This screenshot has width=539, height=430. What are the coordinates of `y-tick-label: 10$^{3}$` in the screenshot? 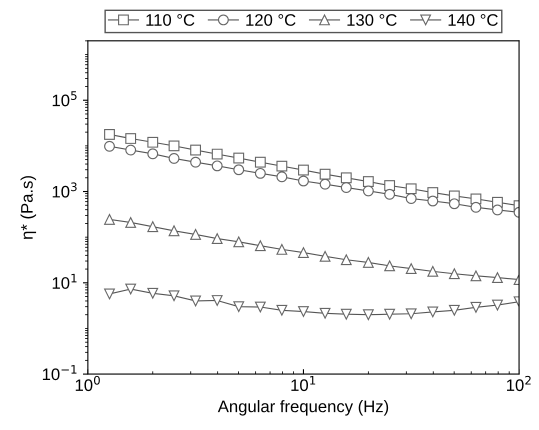 It's located at (64, 190).